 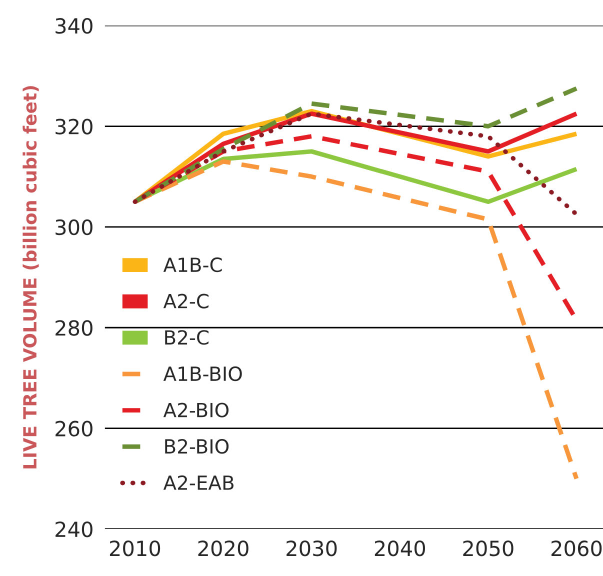 I want to click on y-tick-label: 320, so click(x=74, y=126).